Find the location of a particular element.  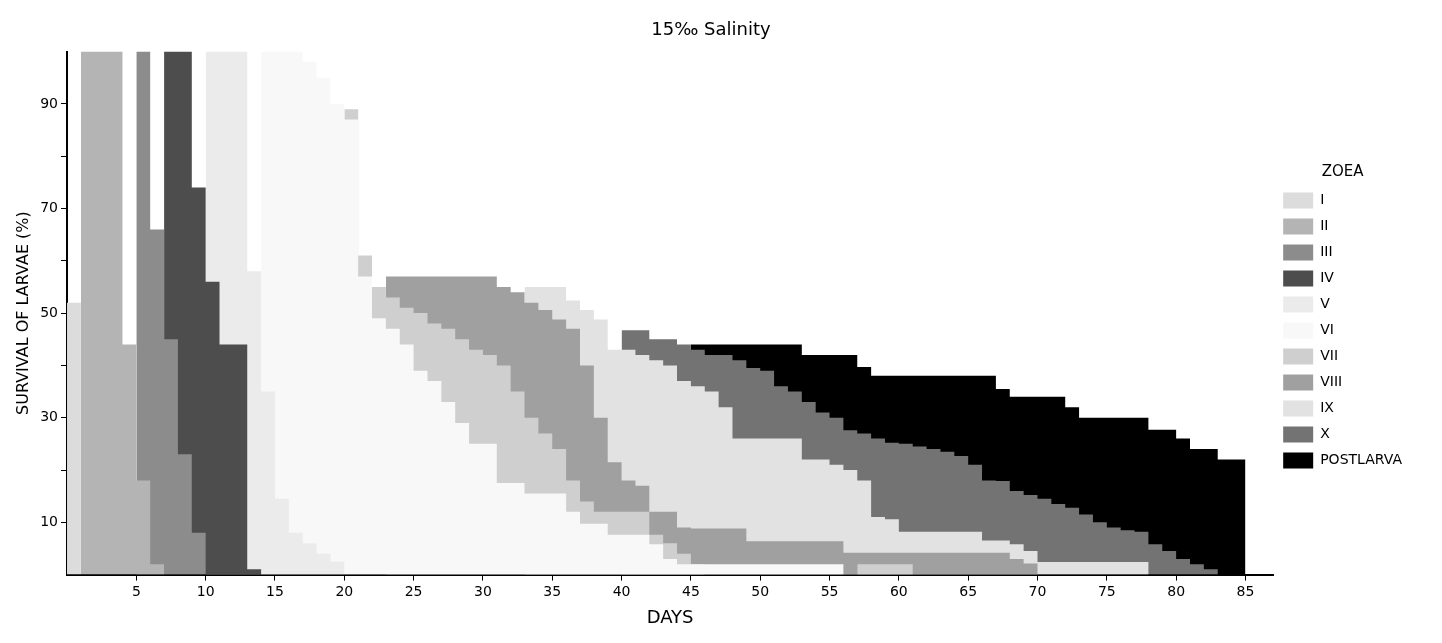

legend-label: VIII is located at coordinates (1331, 381).